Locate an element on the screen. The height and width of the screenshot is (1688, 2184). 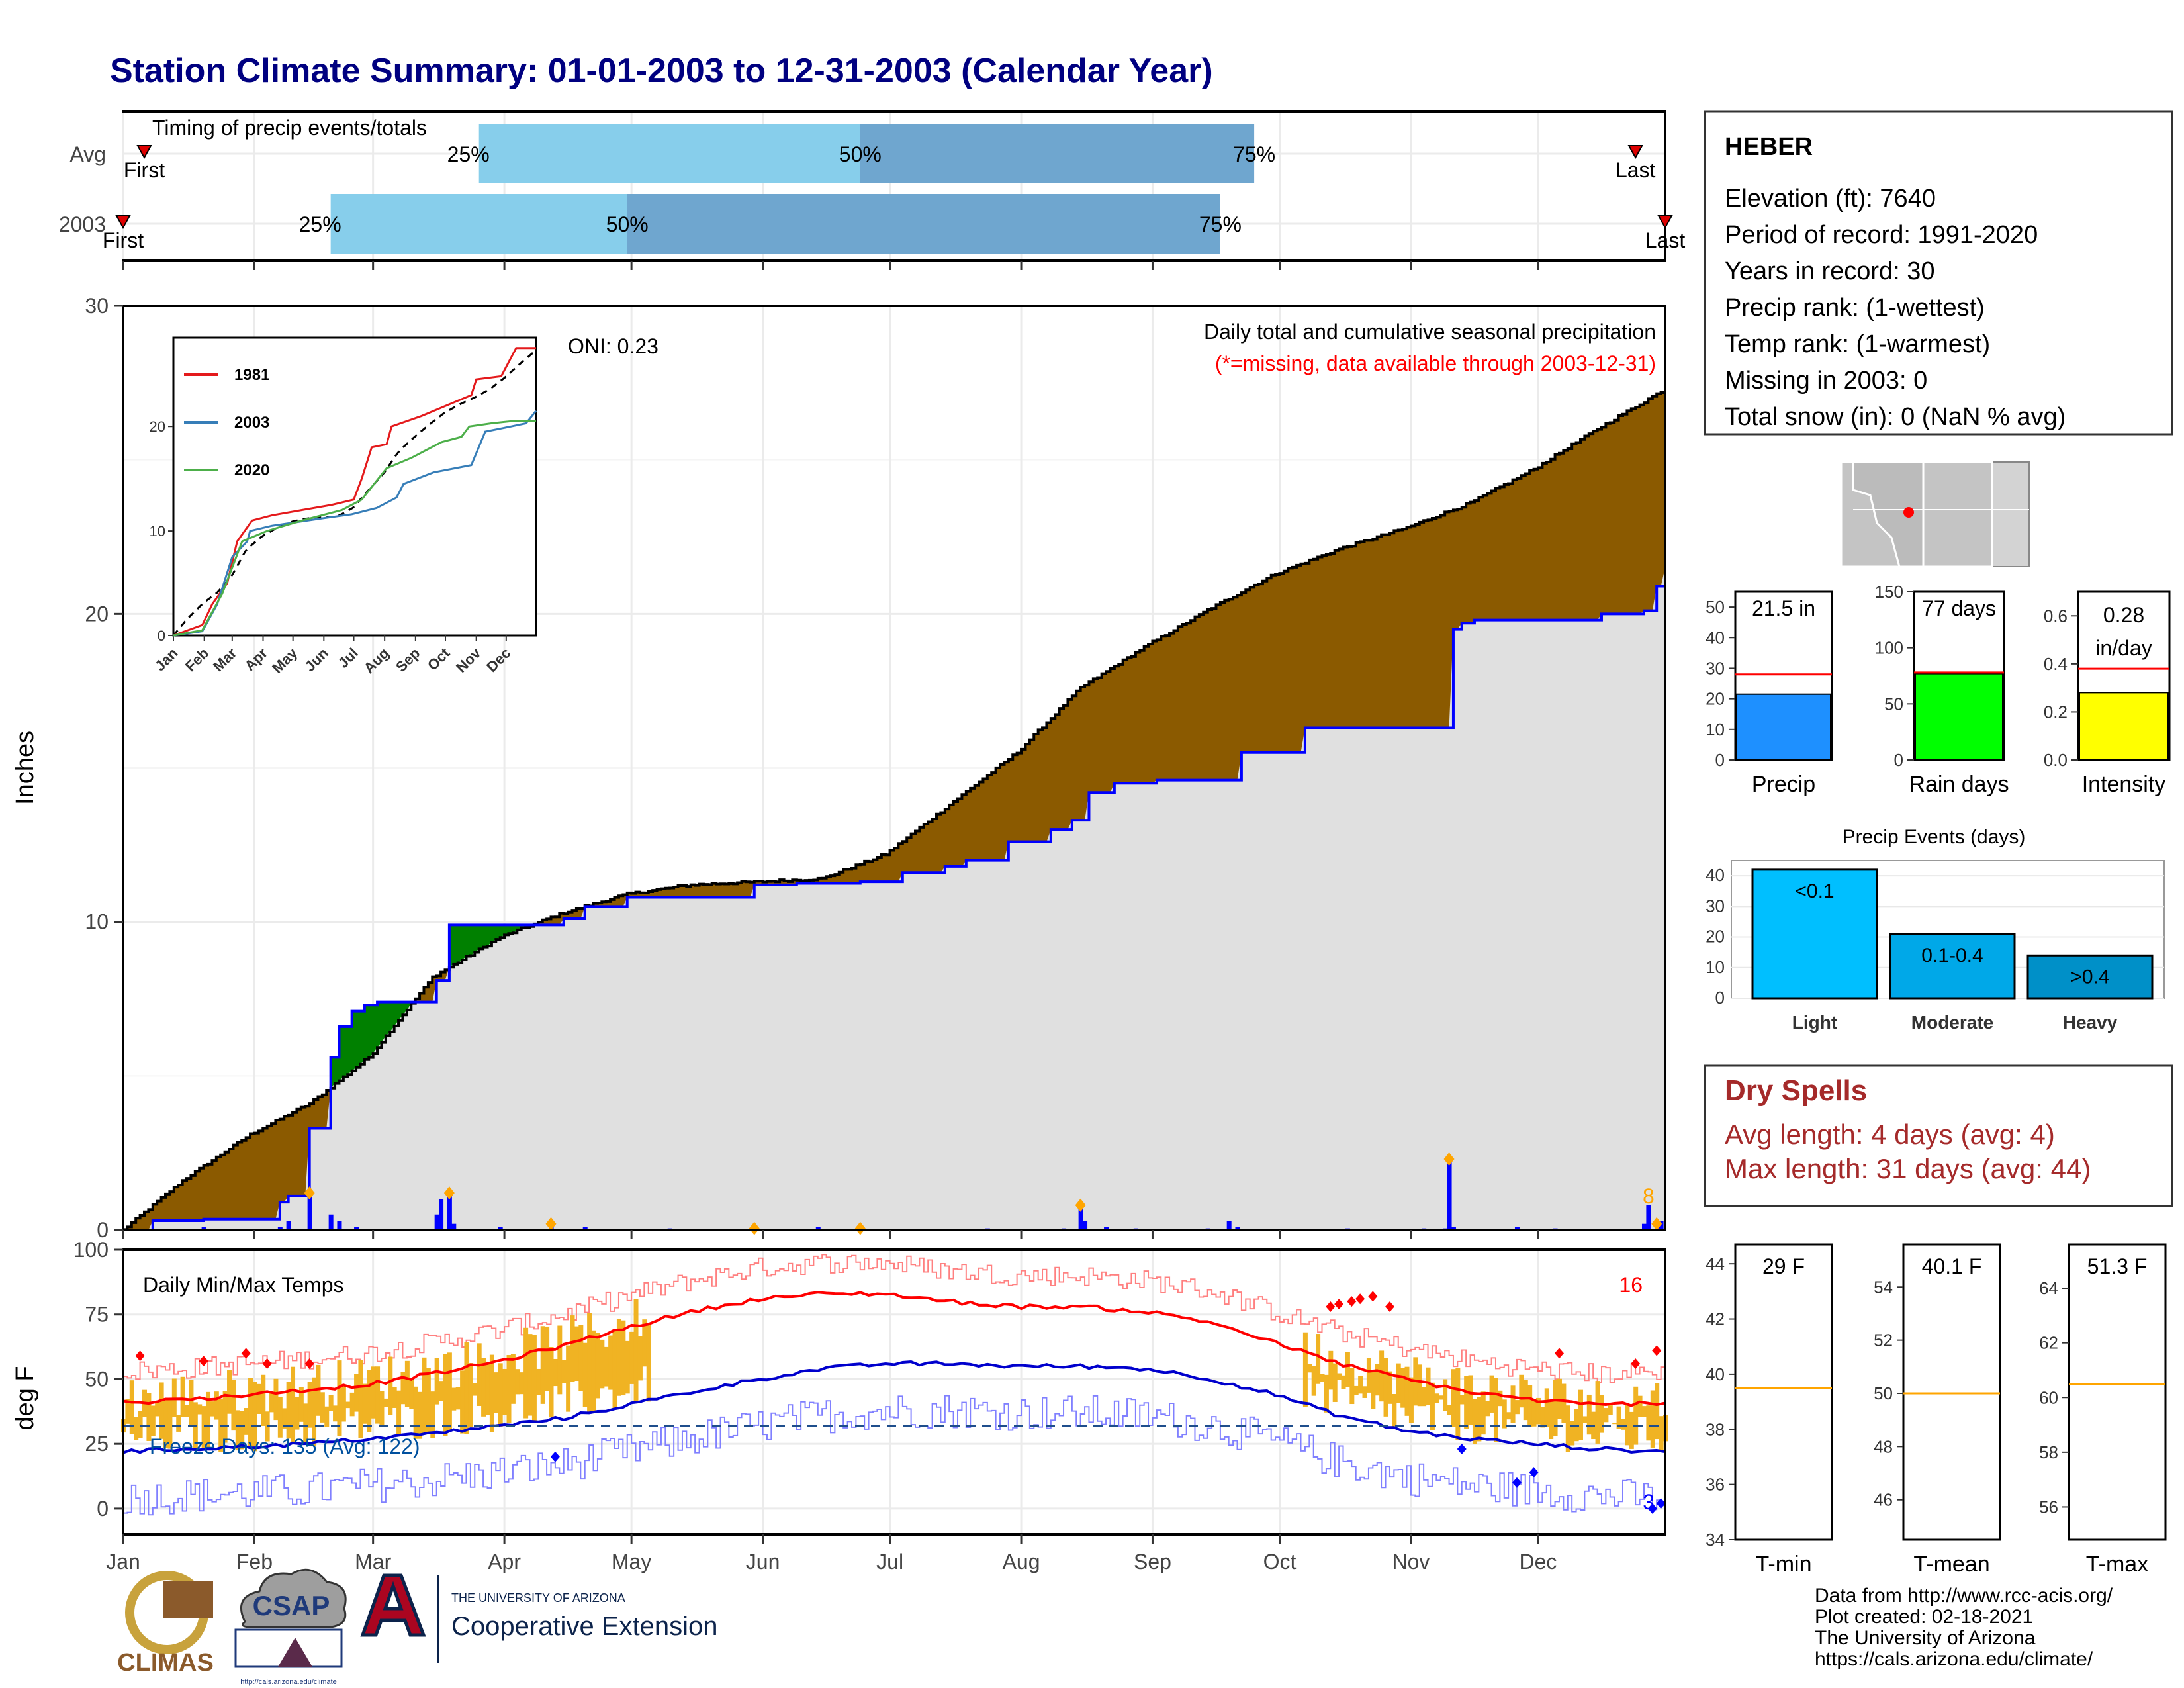
temp-plot is located at coordinates (894, 1385).